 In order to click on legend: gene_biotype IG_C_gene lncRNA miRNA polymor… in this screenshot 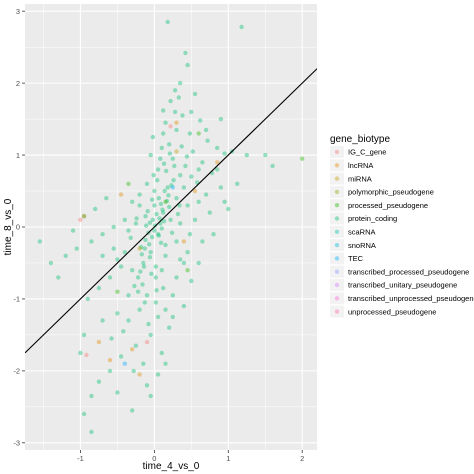, I will do `click(402, 226)`.